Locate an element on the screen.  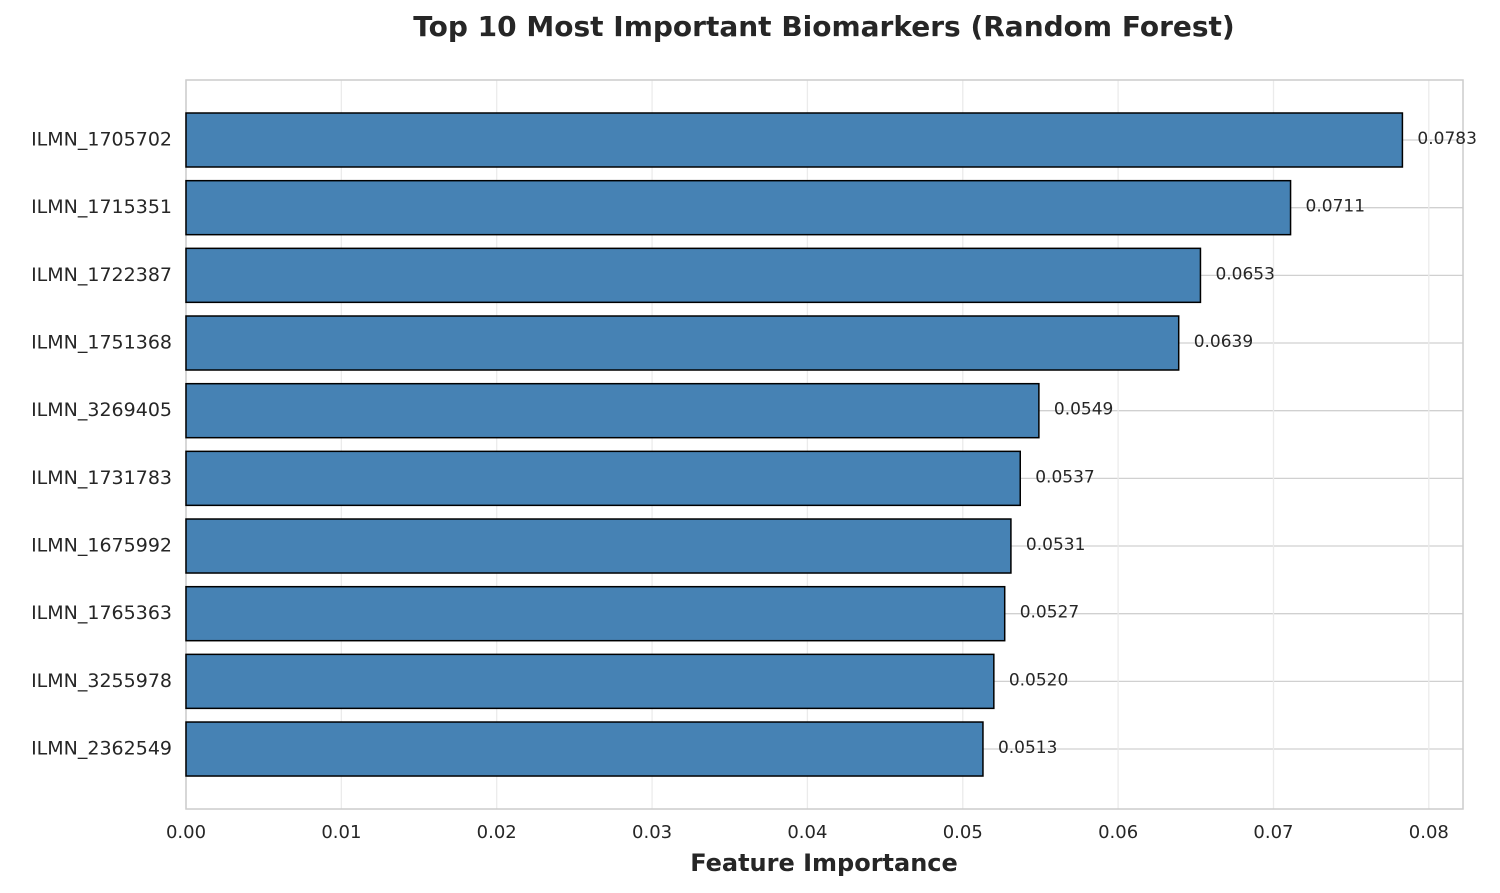
y-tick-label: ILMN_2362549 is located at coordinates (101, 749).